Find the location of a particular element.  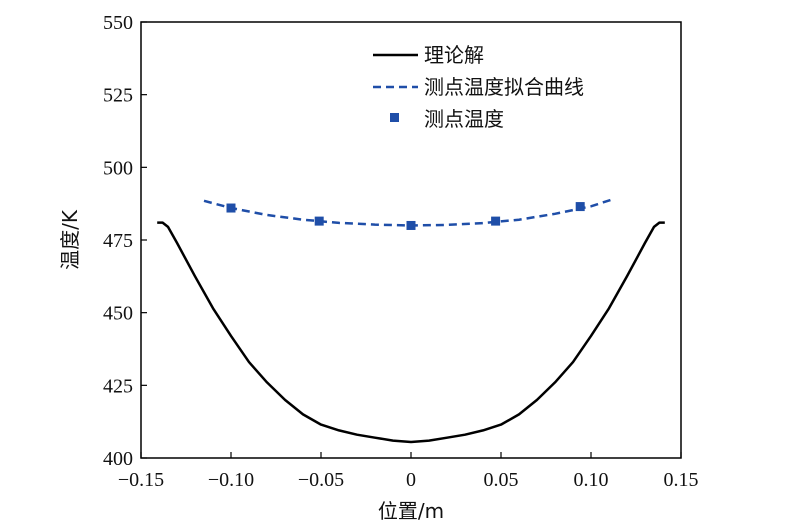

y-axis-ticks: 400 425 450 475 500 525 550 is located at coordinates (125, 241).